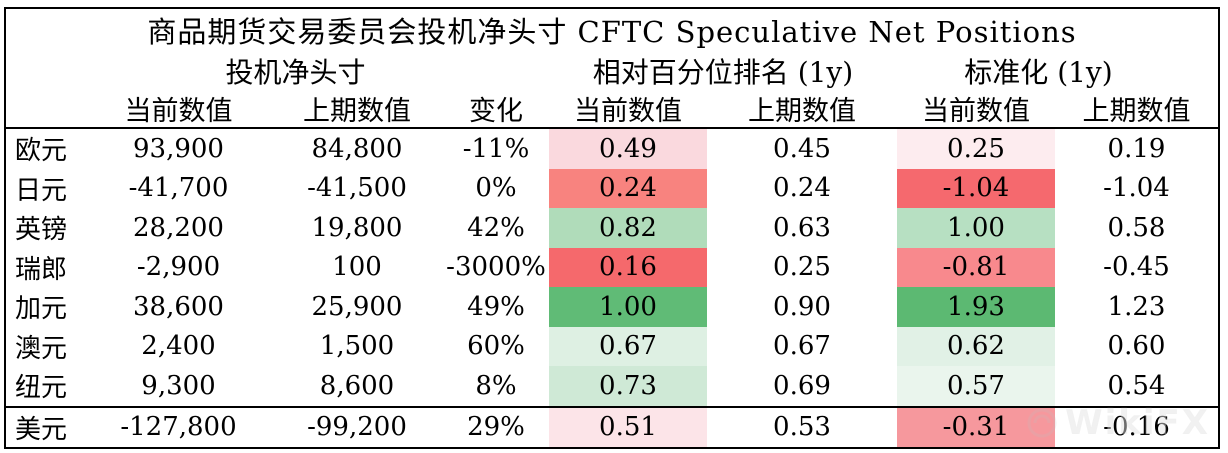 The image size is (1228, 453). What do you see at coordinates (41, 348) in the screenshot?
I see `currency-label: 澳元` at bounding box center [41, 348].